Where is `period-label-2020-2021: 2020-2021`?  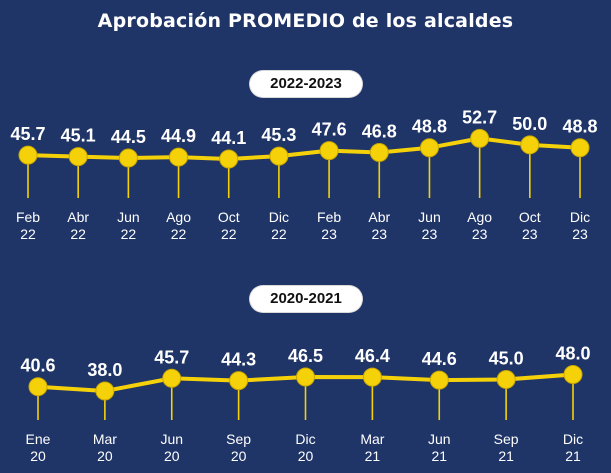
period-label-2020-2021: 2020-2021 is located at coordinates (306, 299).